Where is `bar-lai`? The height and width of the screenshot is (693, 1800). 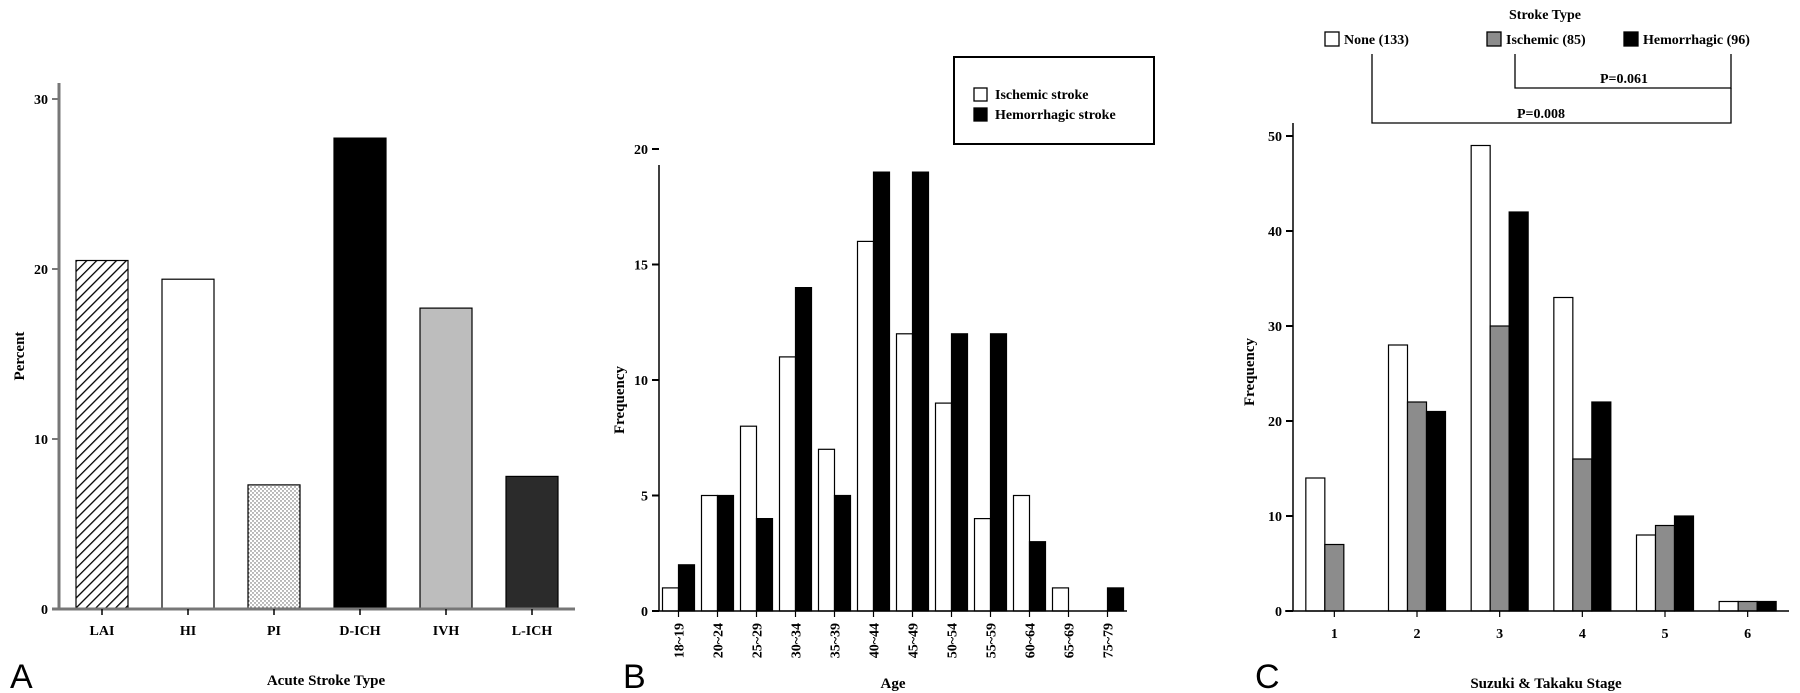
bar-lai is located at coordinates (102, 434).